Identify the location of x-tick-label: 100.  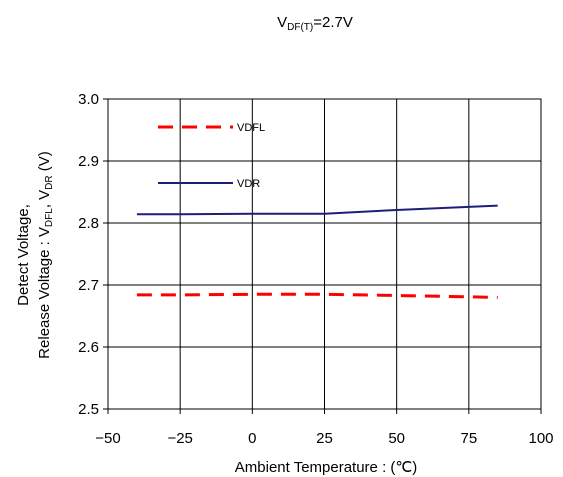
(540, 438).